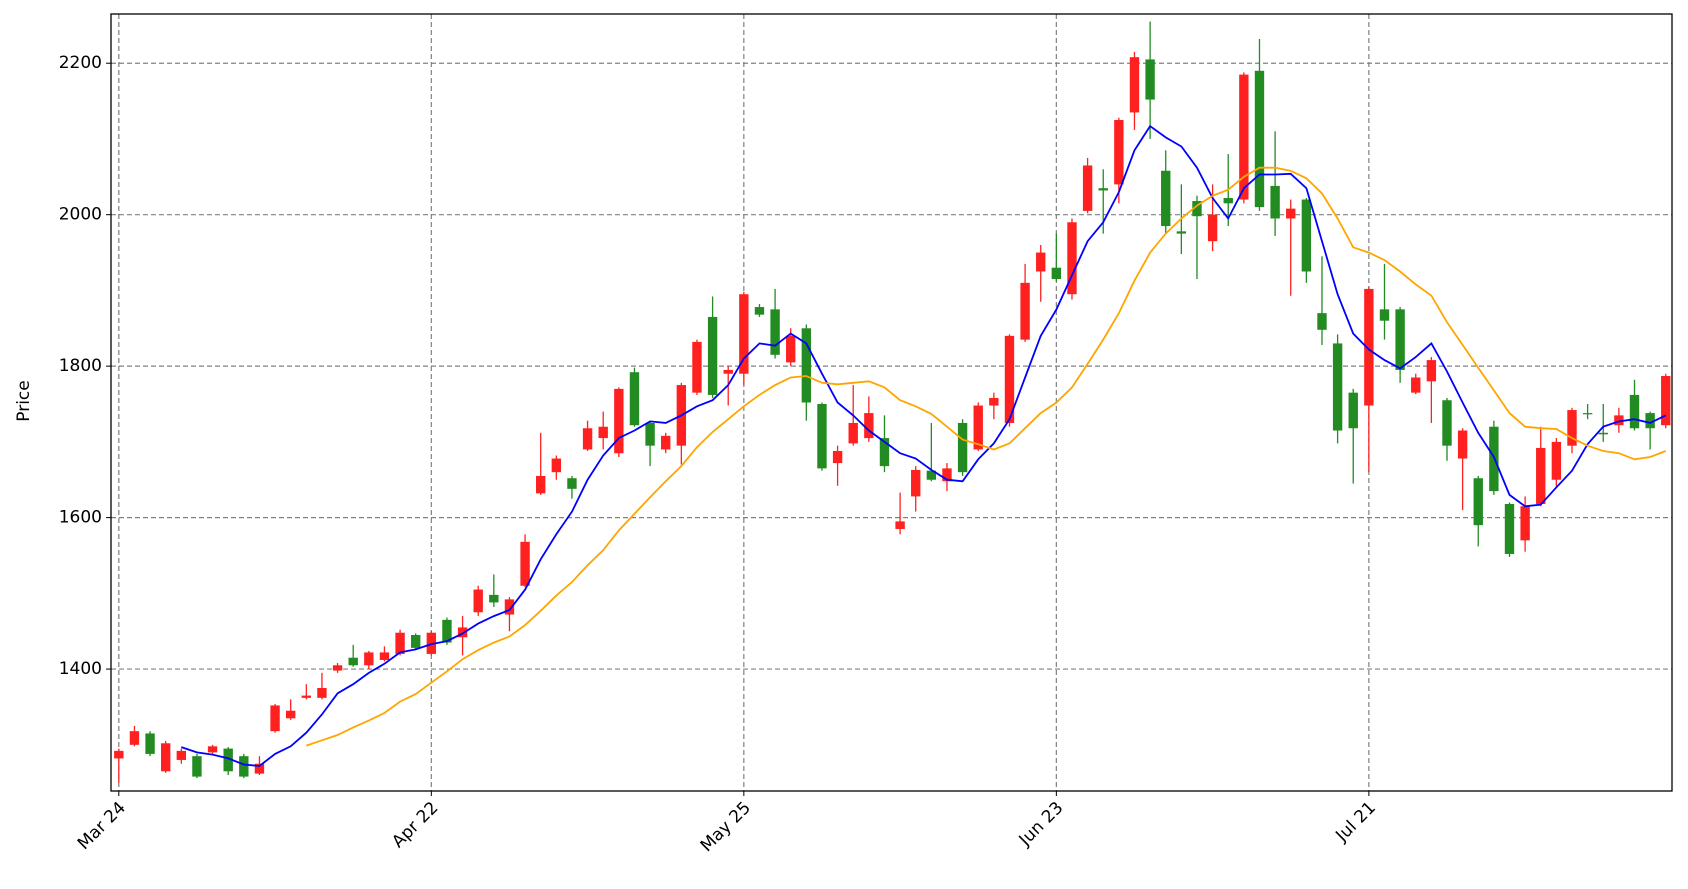 The image size is (1688, 889). What do you see at coordinates (102, 826) in the screenshot?
I see `x-tick-label: Mar 24` at bounding box center [102, 826].